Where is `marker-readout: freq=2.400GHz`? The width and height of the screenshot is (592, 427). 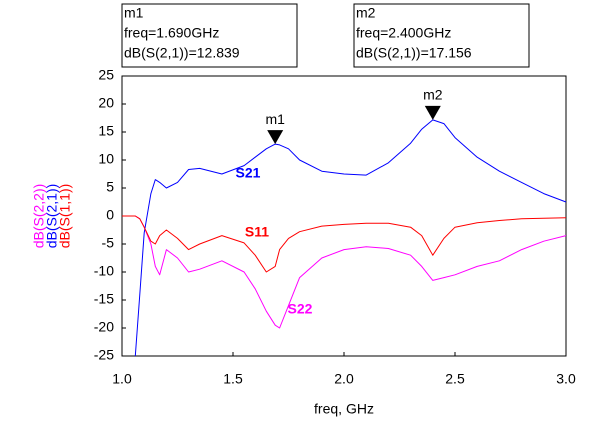
marker-readout: freq=2.400GHz is located at coordinates (403, 33).